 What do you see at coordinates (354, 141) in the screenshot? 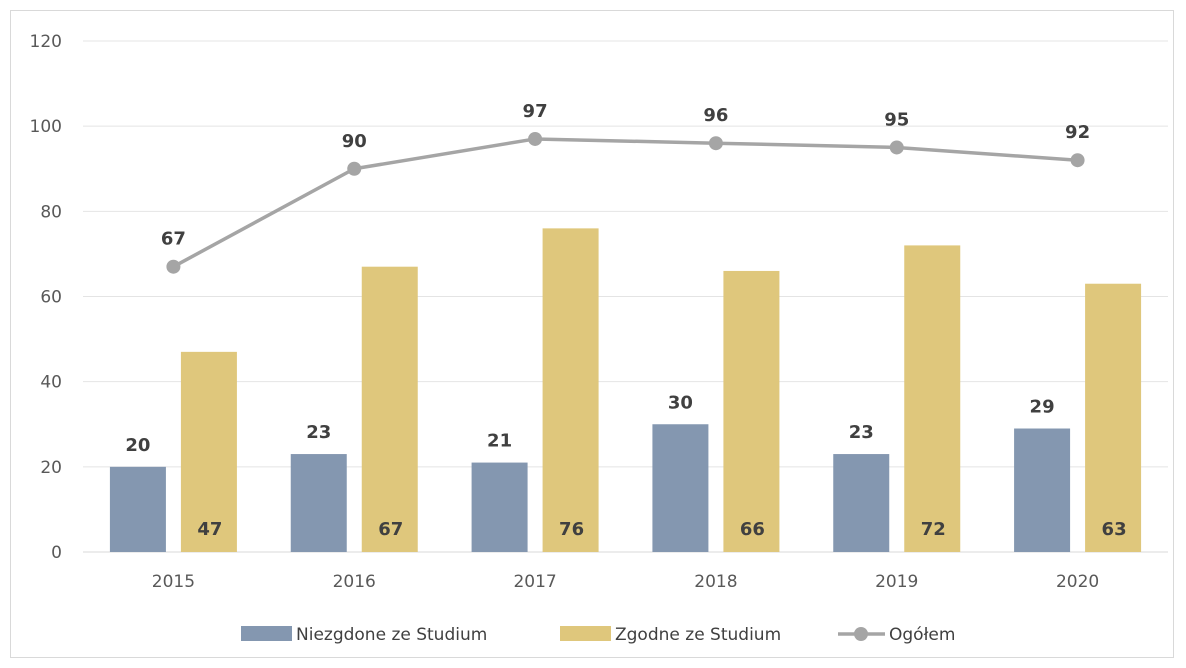
I see `data-label-ogolem-2016: 90` at bounding box center [354, 141].